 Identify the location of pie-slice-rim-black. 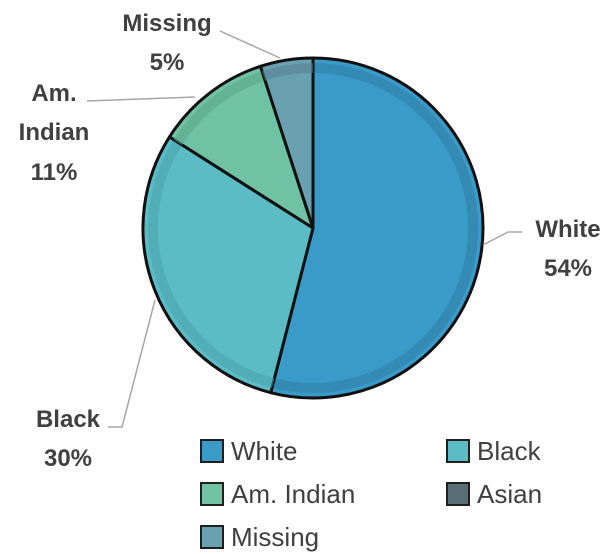
(211, 263).